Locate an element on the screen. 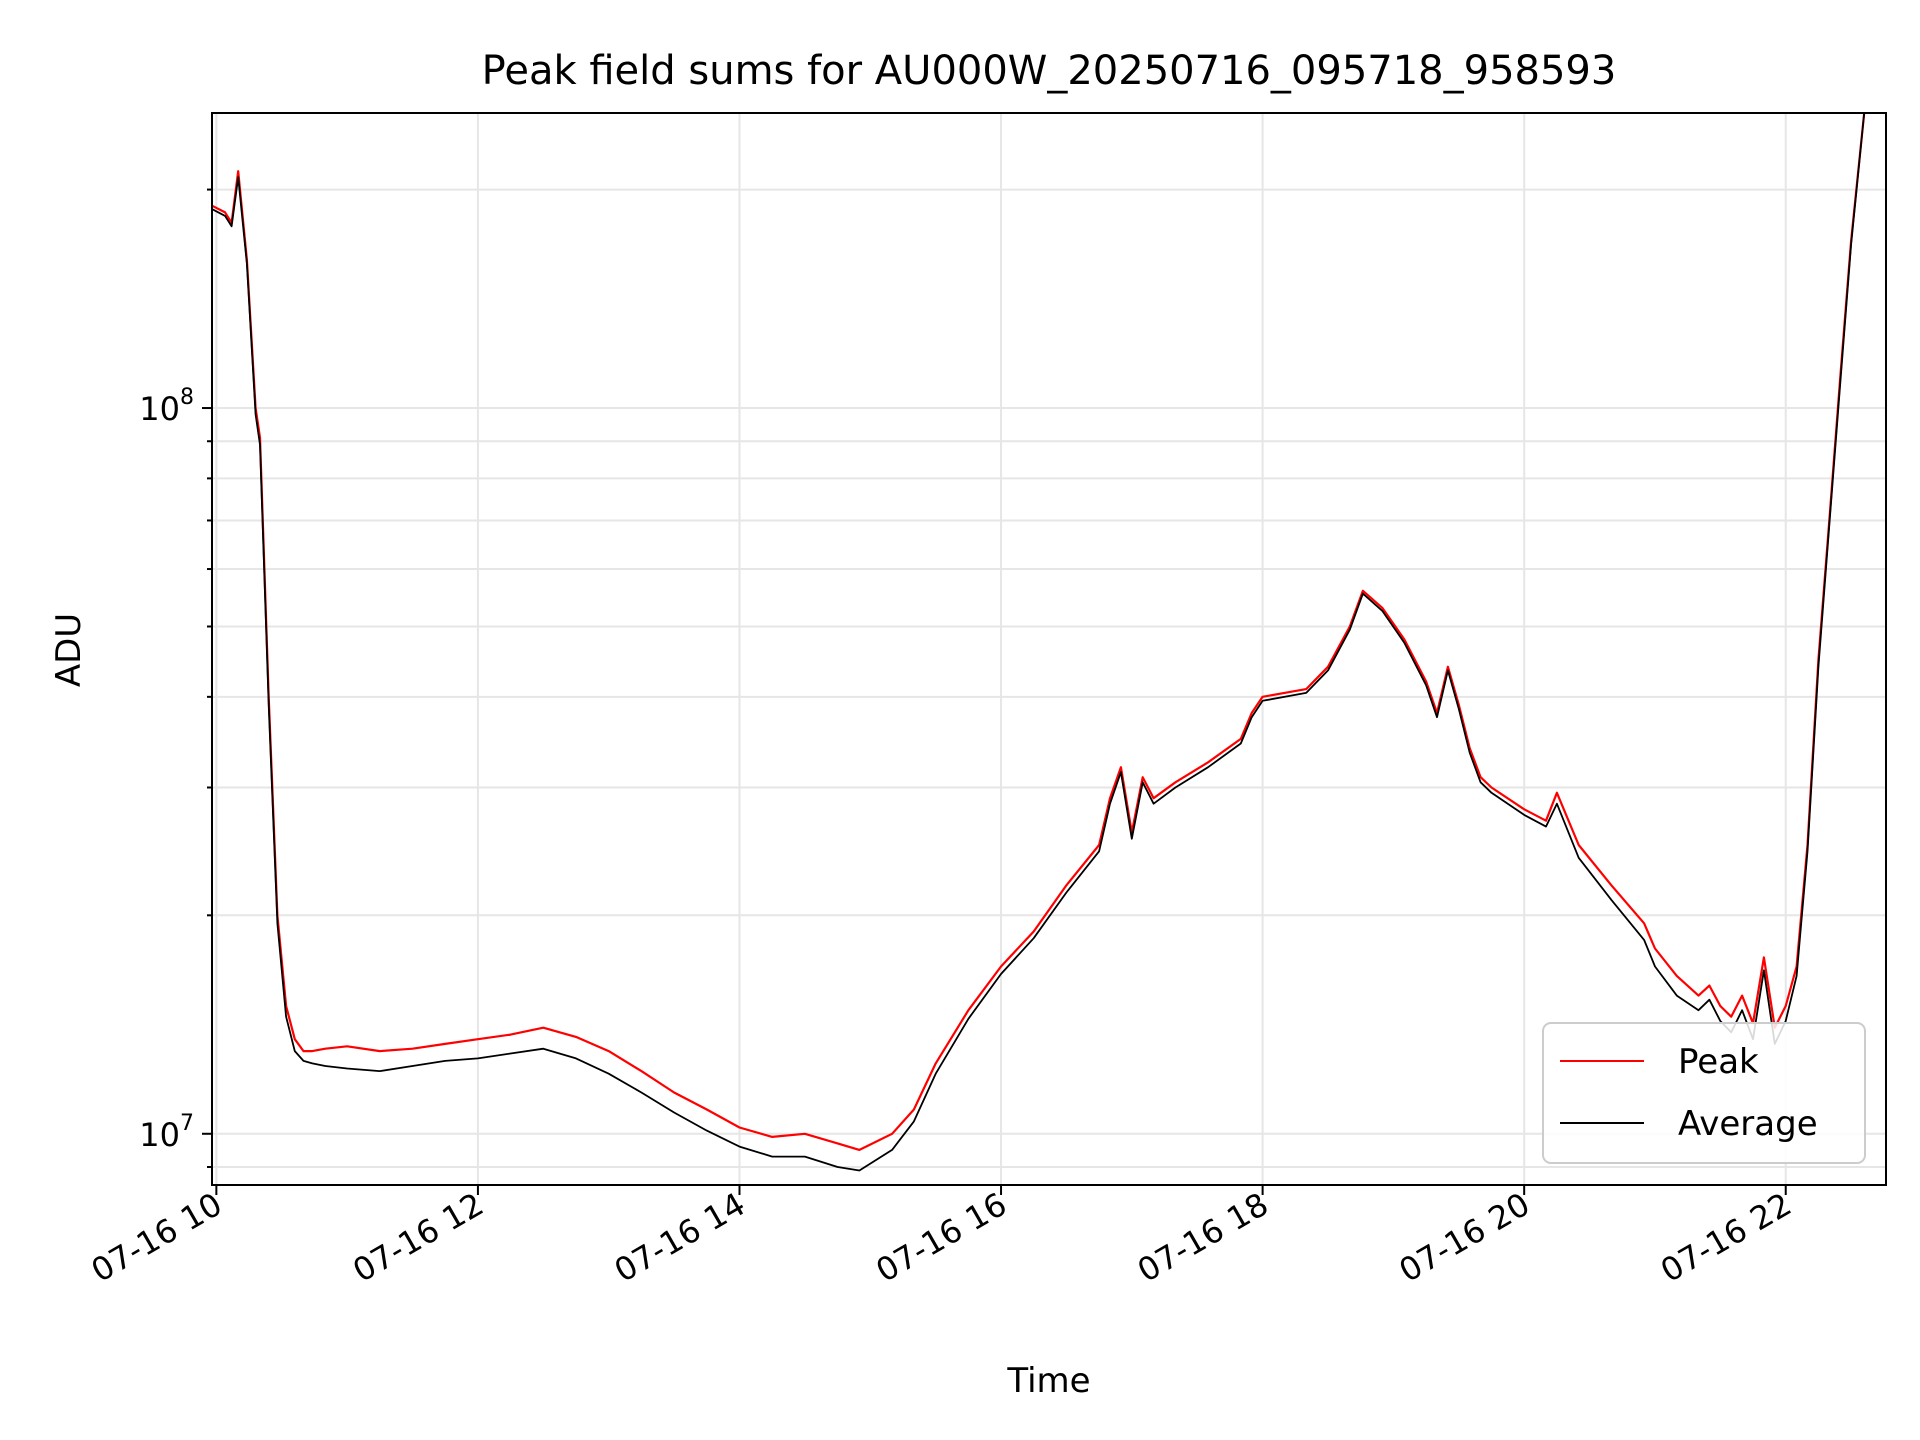  x-tick-label: 07-16 12 is located at coordinates (418, 1237).